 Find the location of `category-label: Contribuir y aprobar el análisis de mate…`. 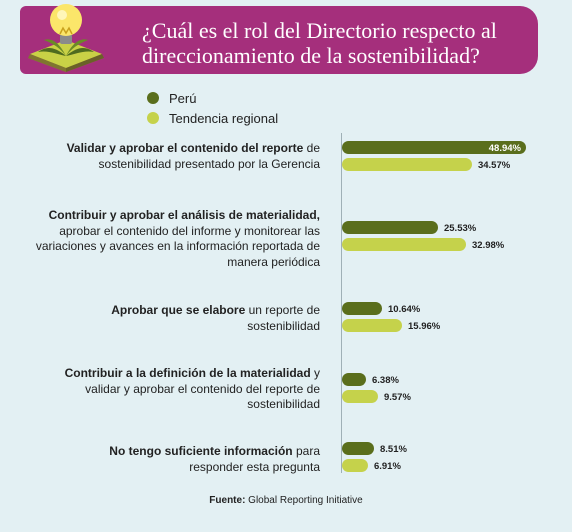

category-label: Contribuir y aprobar el análisis de mate… is located at coordinates (170, 239).